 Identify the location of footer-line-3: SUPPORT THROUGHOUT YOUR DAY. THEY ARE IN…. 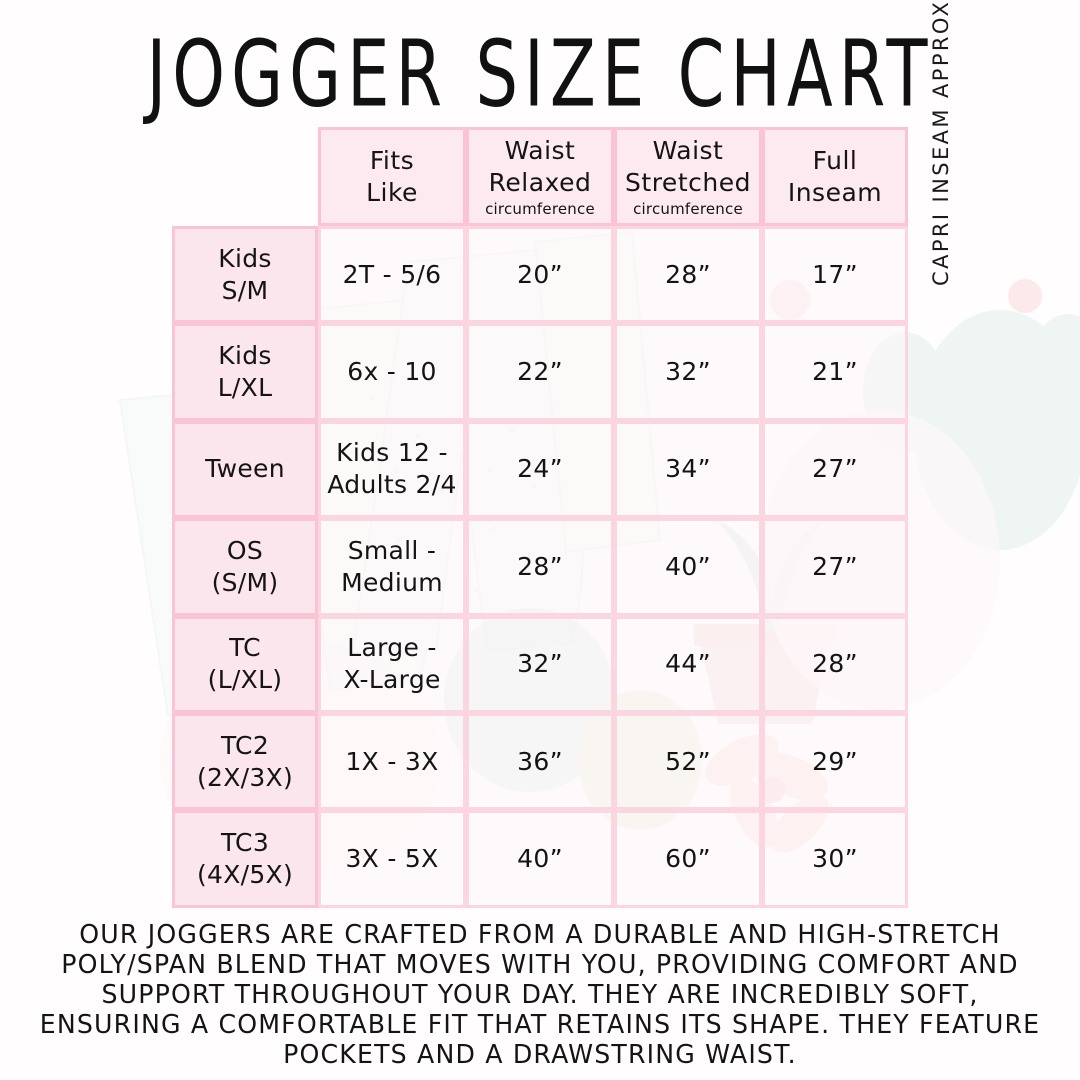
(540, 995).